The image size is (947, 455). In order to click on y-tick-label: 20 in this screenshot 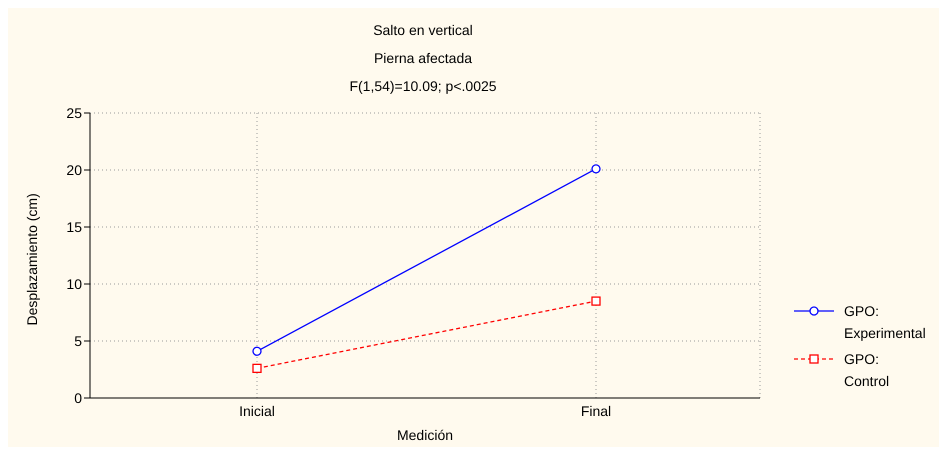, I will do `click(74, 170)`.